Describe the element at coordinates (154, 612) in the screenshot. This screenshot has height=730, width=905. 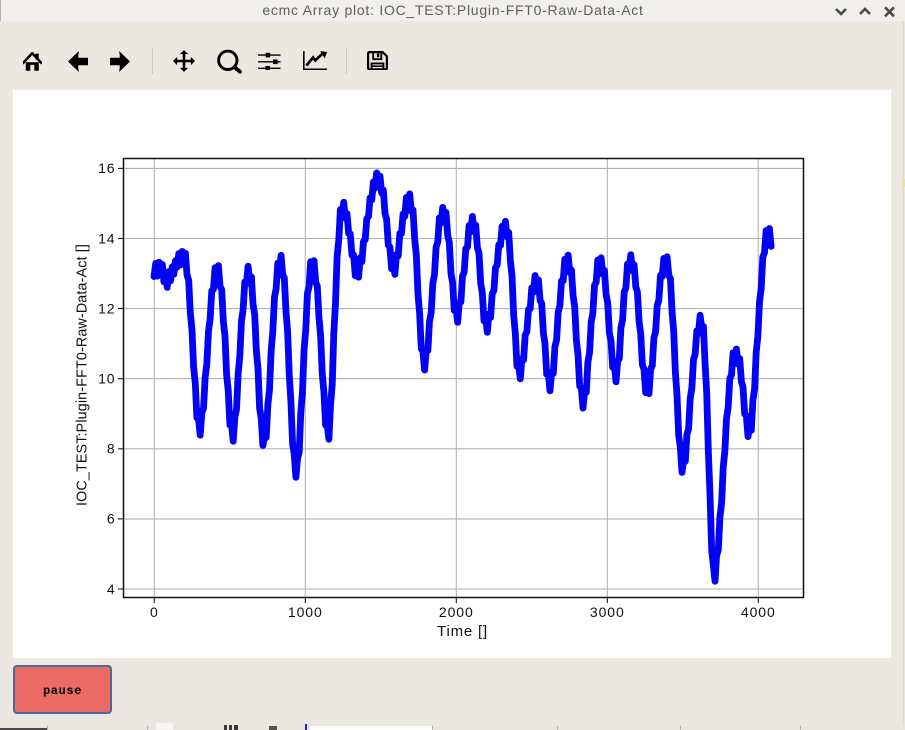
I see `svg-text: 0` at that location.